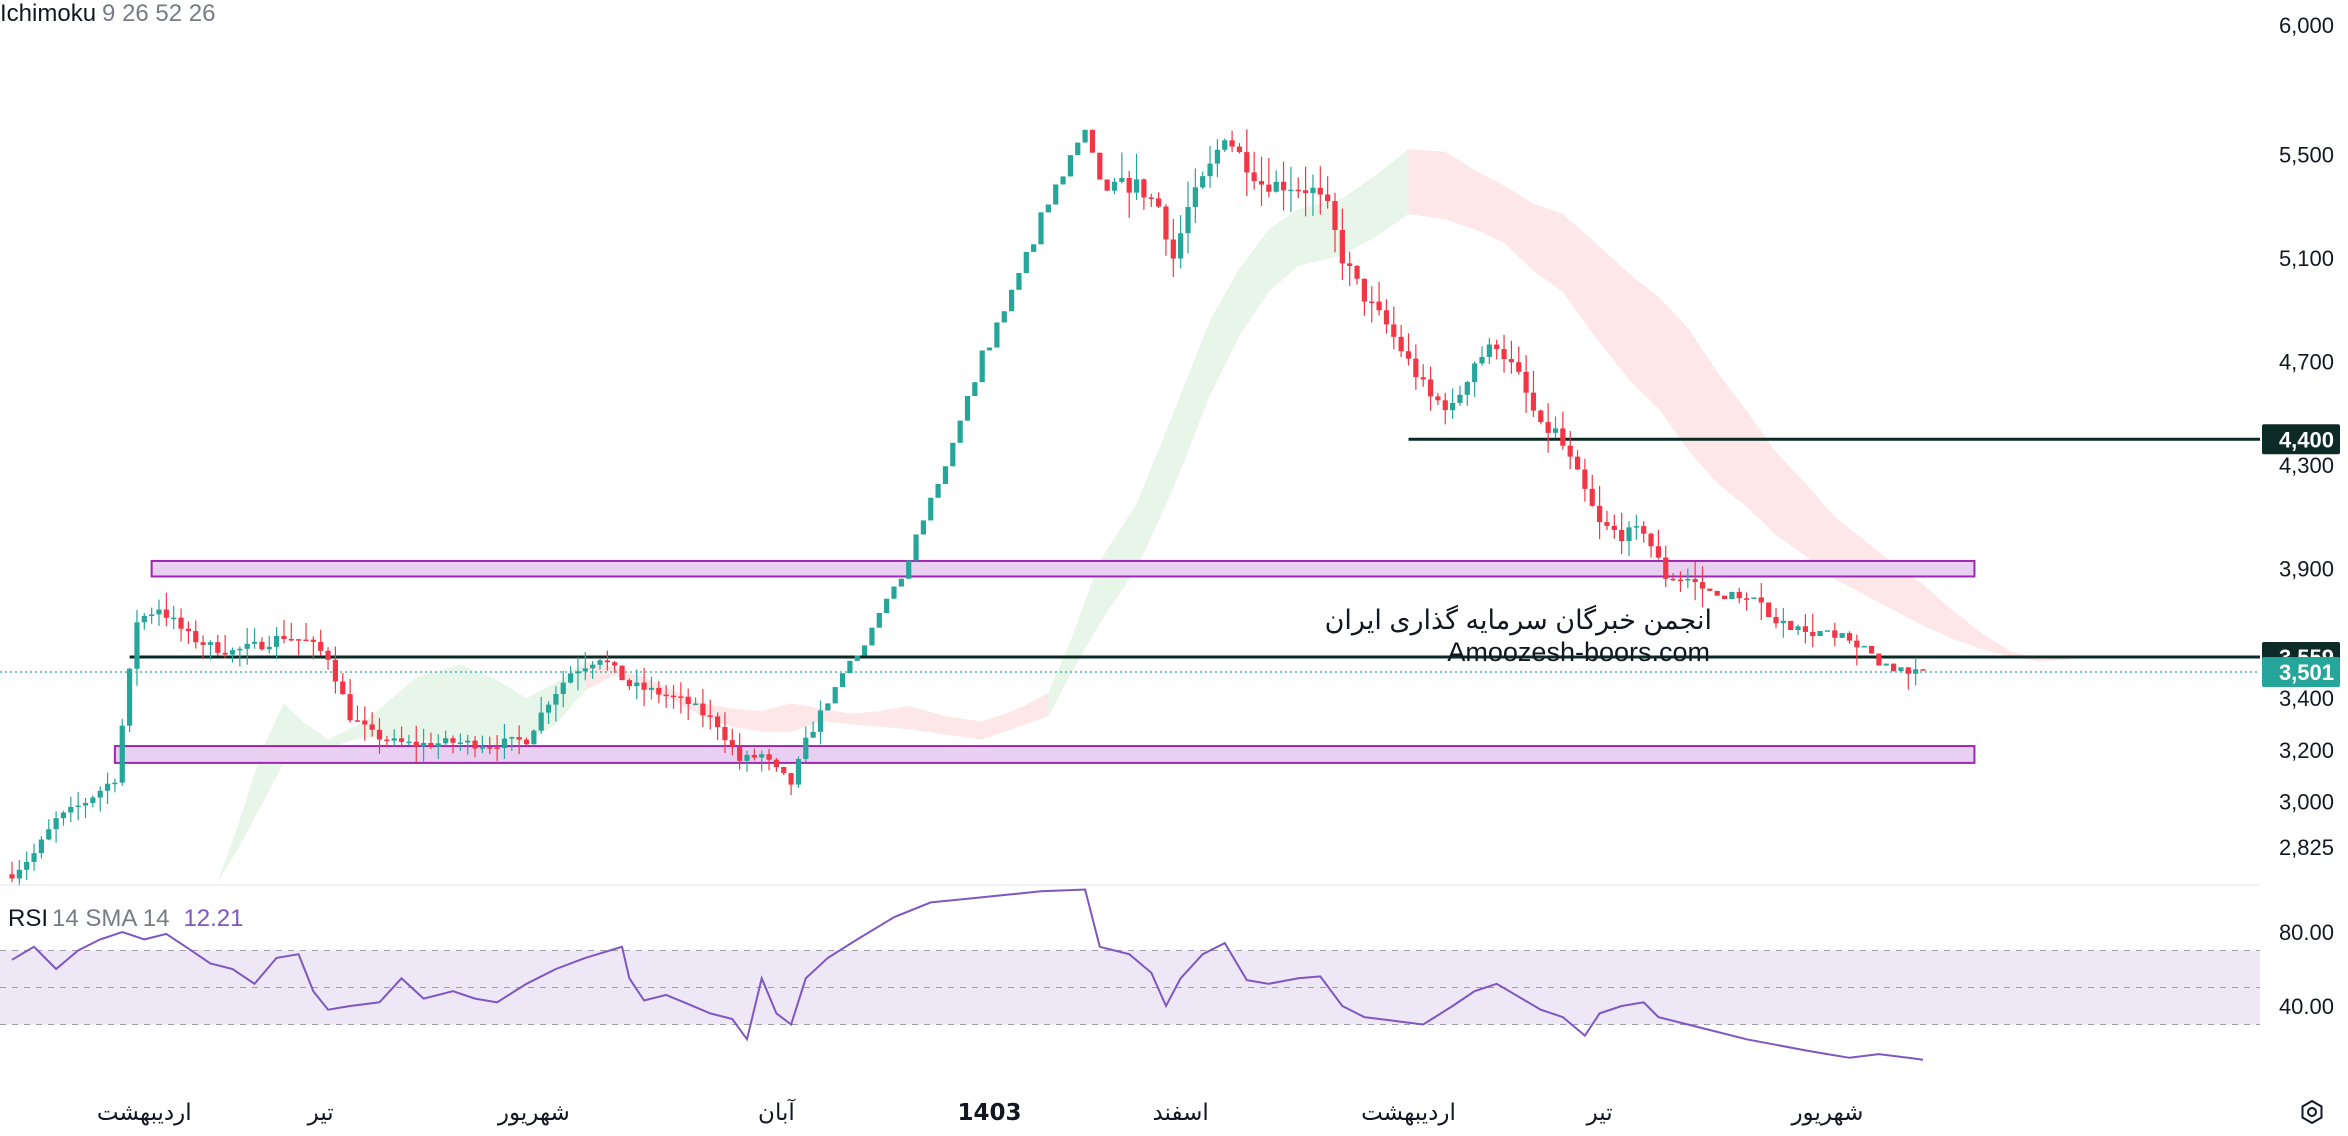 The height and width of the screenshot is (1136, 2348). What do you see at coordinates (533, 1113) in the screenshot?
I see `time-tick-label: شهریور` at bounding box center [533, 1113].